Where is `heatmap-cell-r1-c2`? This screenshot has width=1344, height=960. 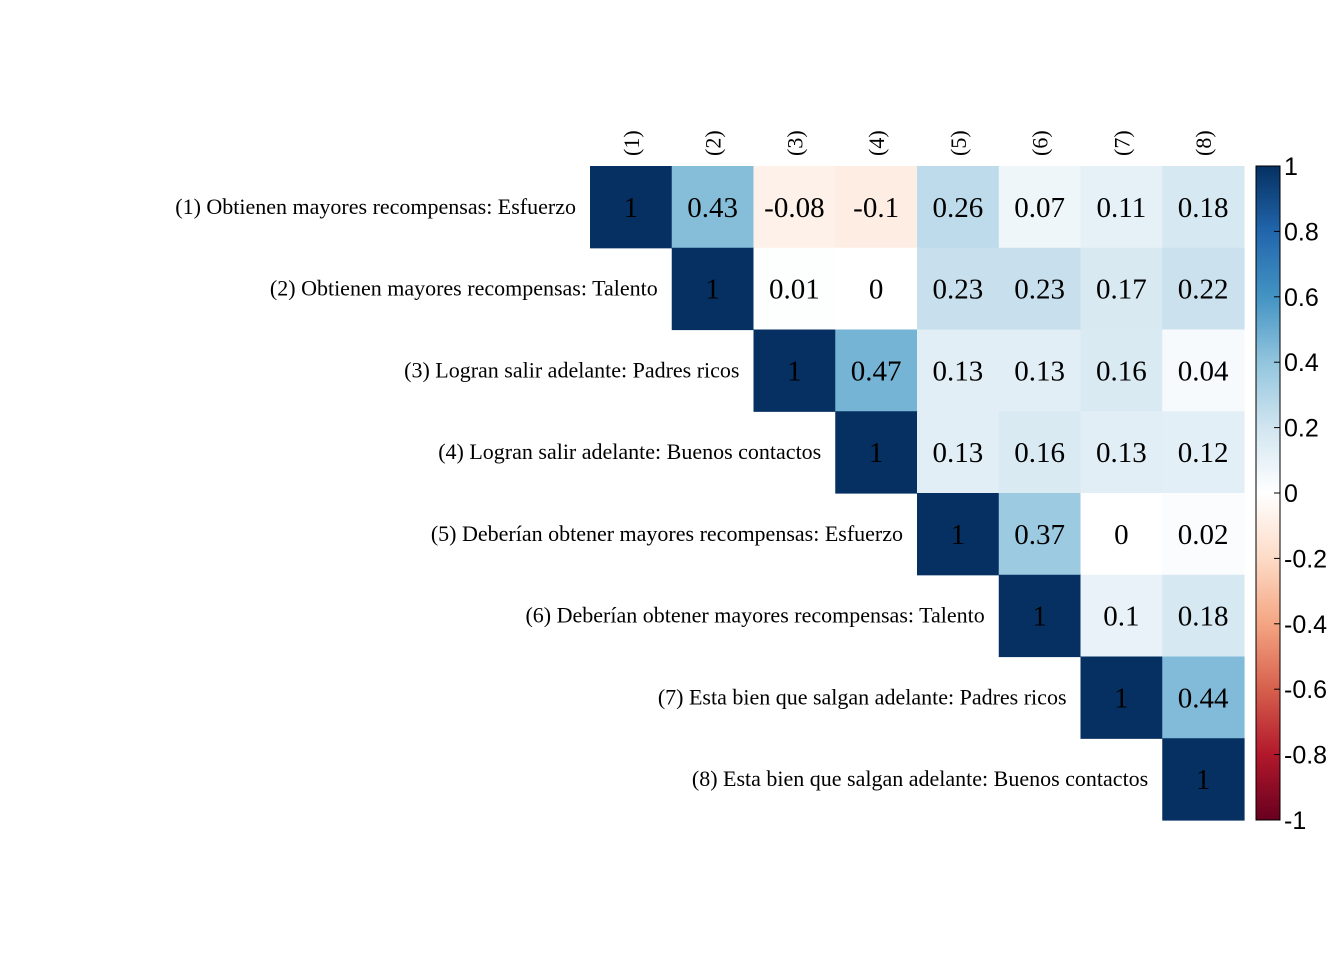
heatmap-cell-r1-c2 is located at coordinates (713, 207).